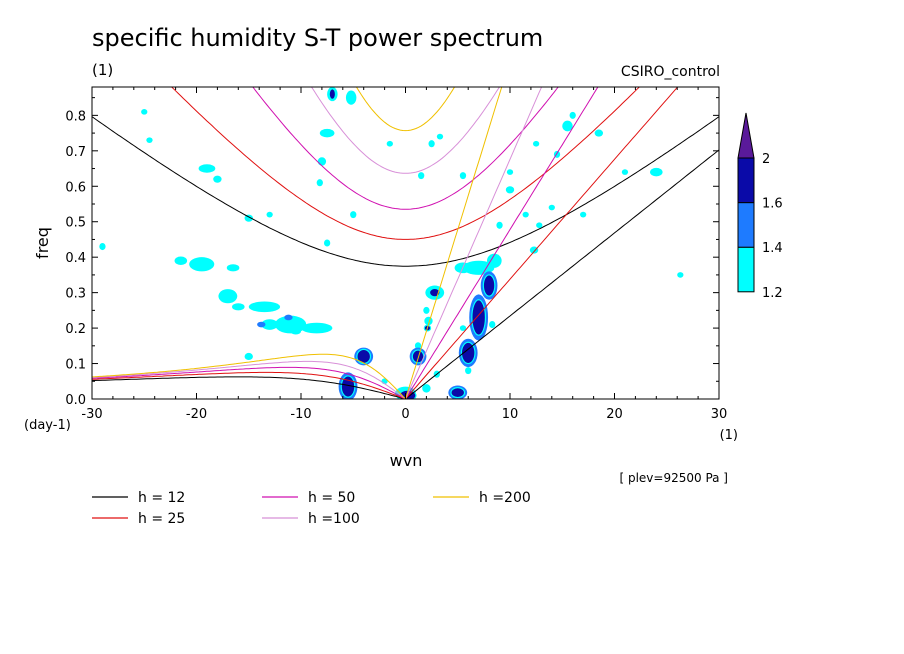  What do you see at coordinates (311, 508) in the screenshot?
I see `legend: h = 12 h = 25 h = 50 h =100 h =200` at bounding box center [311, 508].